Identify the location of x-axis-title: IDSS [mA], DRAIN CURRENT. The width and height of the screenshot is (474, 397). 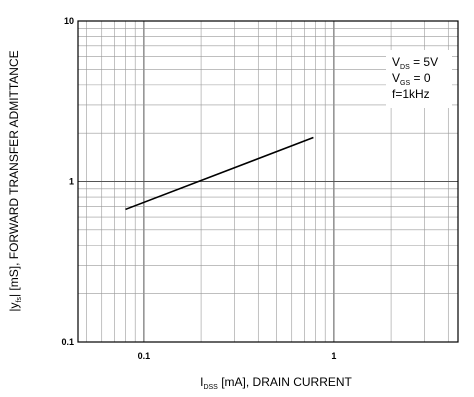
(276, 383).